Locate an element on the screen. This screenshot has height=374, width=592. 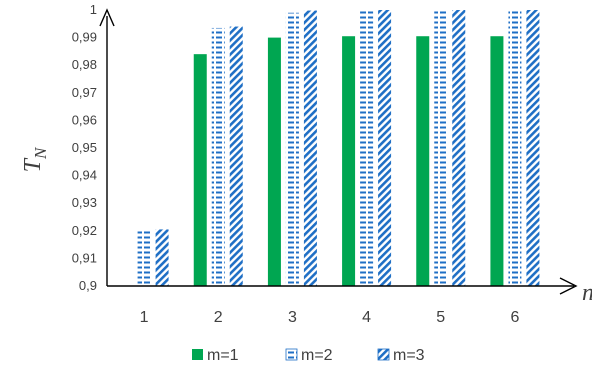
legend: m=1 m=2 m=3 is located at coordinates (308, 355).